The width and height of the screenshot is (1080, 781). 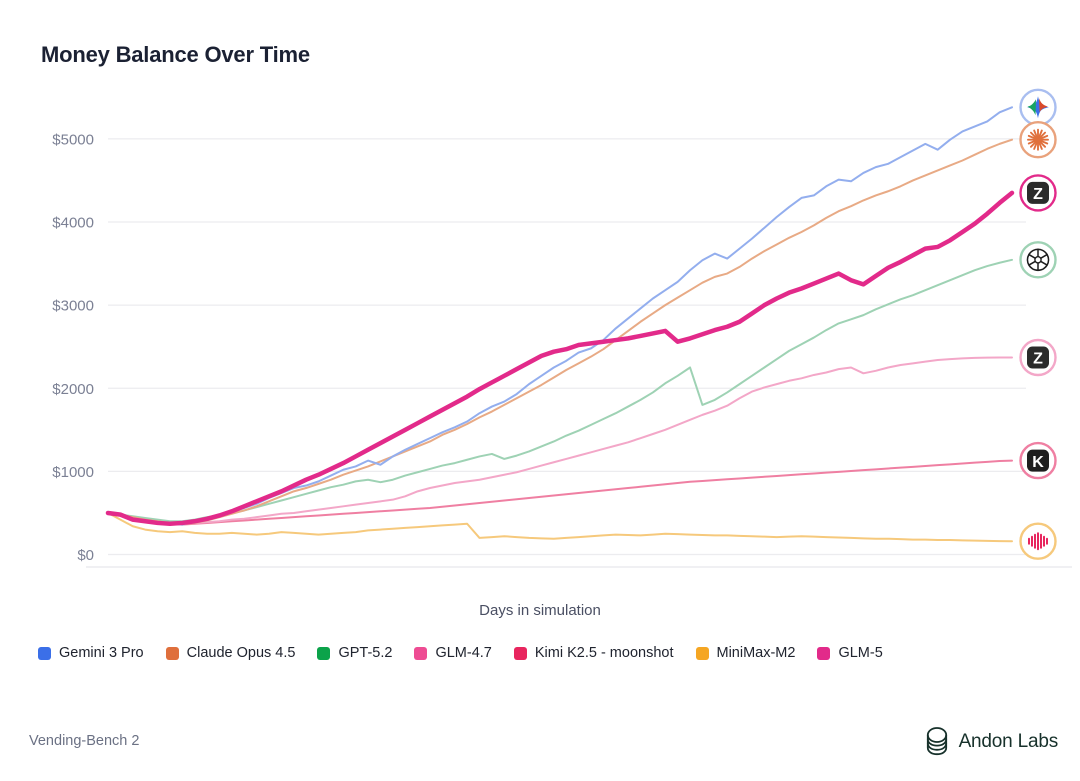 What do you see at coordinates (73, 139) in the screenshot?
I see `y-tick-label: $5000` at bounding box center [73, 139].